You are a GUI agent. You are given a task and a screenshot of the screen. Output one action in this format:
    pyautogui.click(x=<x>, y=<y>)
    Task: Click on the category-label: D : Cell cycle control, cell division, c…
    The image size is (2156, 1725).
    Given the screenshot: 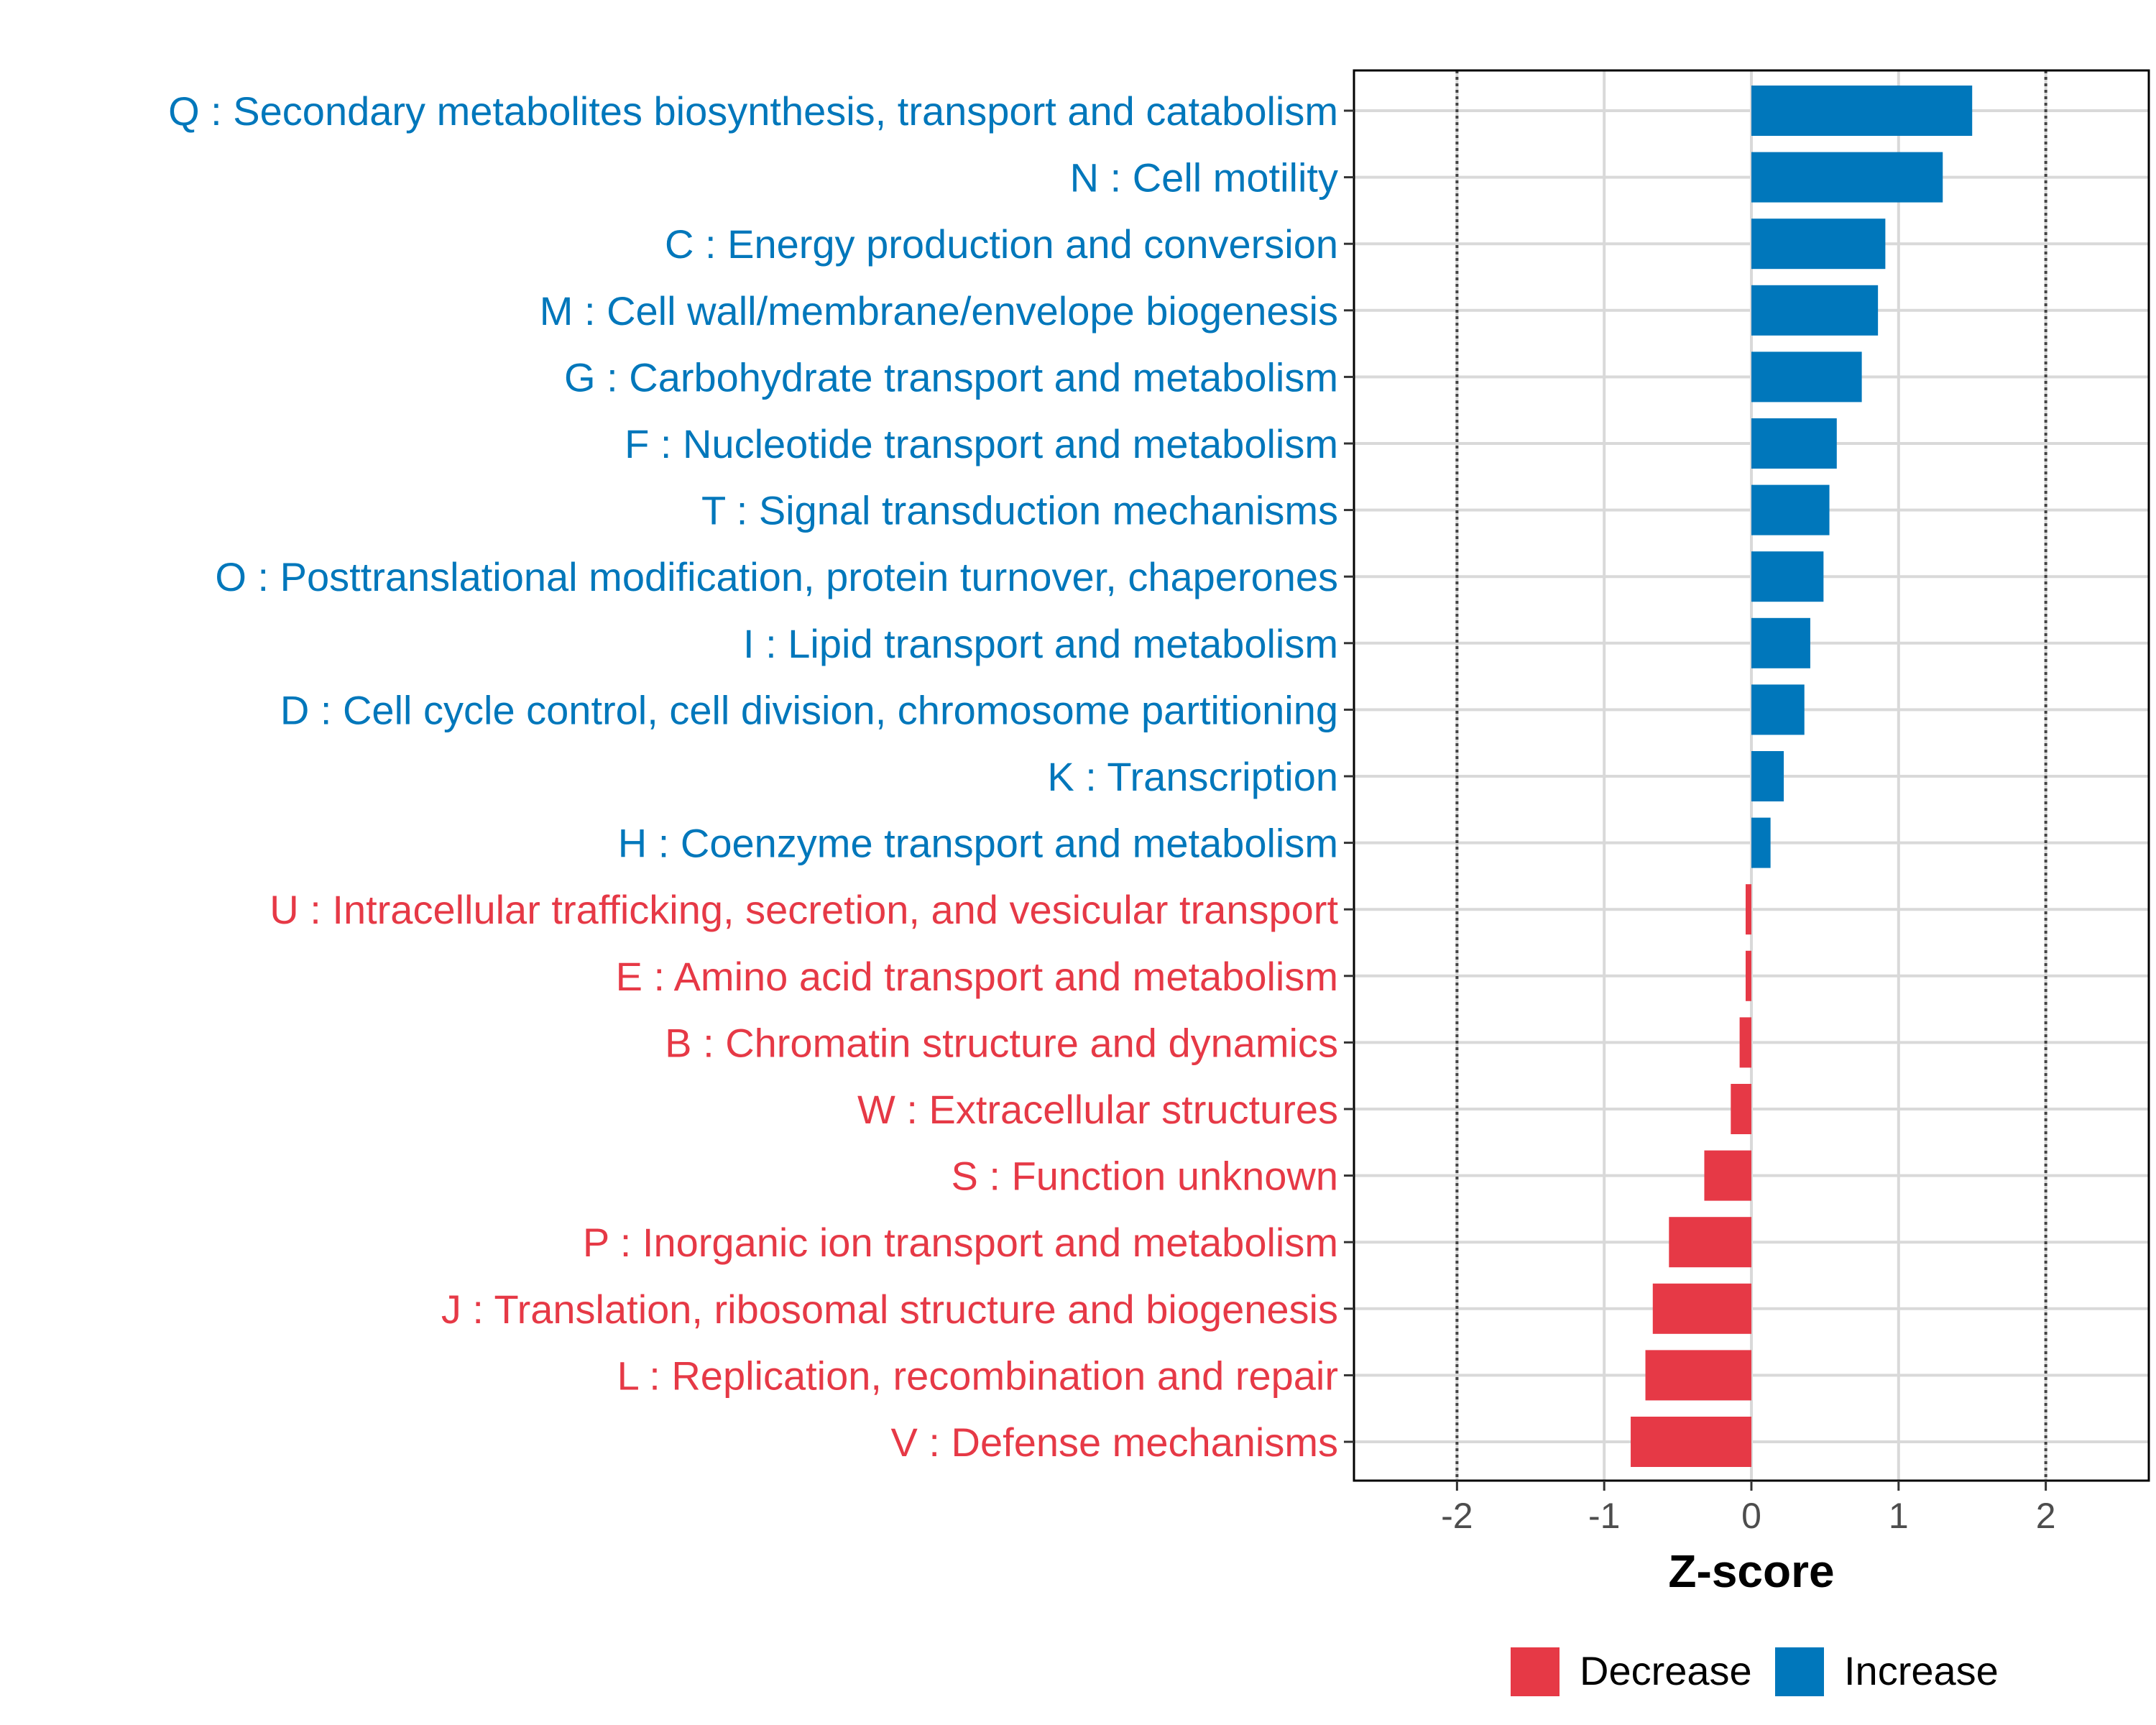 What is the action you would take?
    pyautogui.click(x=809, y=709)
    